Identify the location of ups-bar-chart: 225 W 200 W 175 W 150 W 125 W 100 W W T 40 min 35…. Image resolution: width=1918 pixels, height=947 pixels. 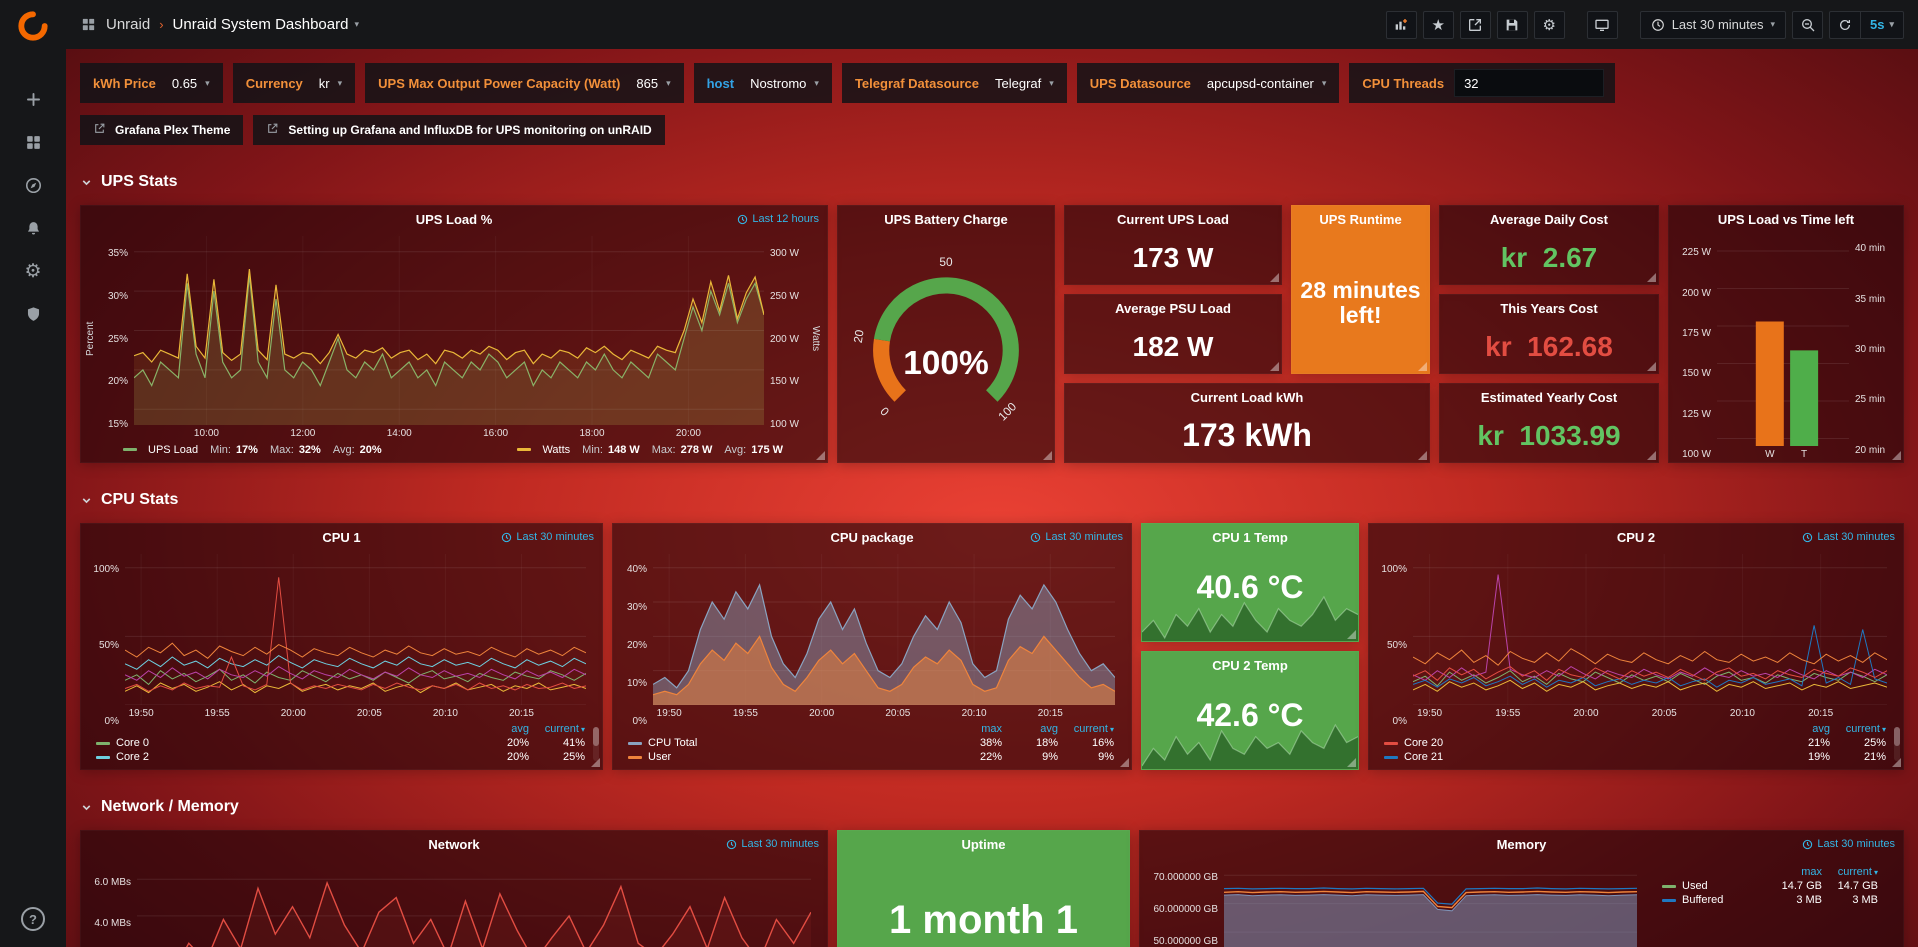
(1784, 351).